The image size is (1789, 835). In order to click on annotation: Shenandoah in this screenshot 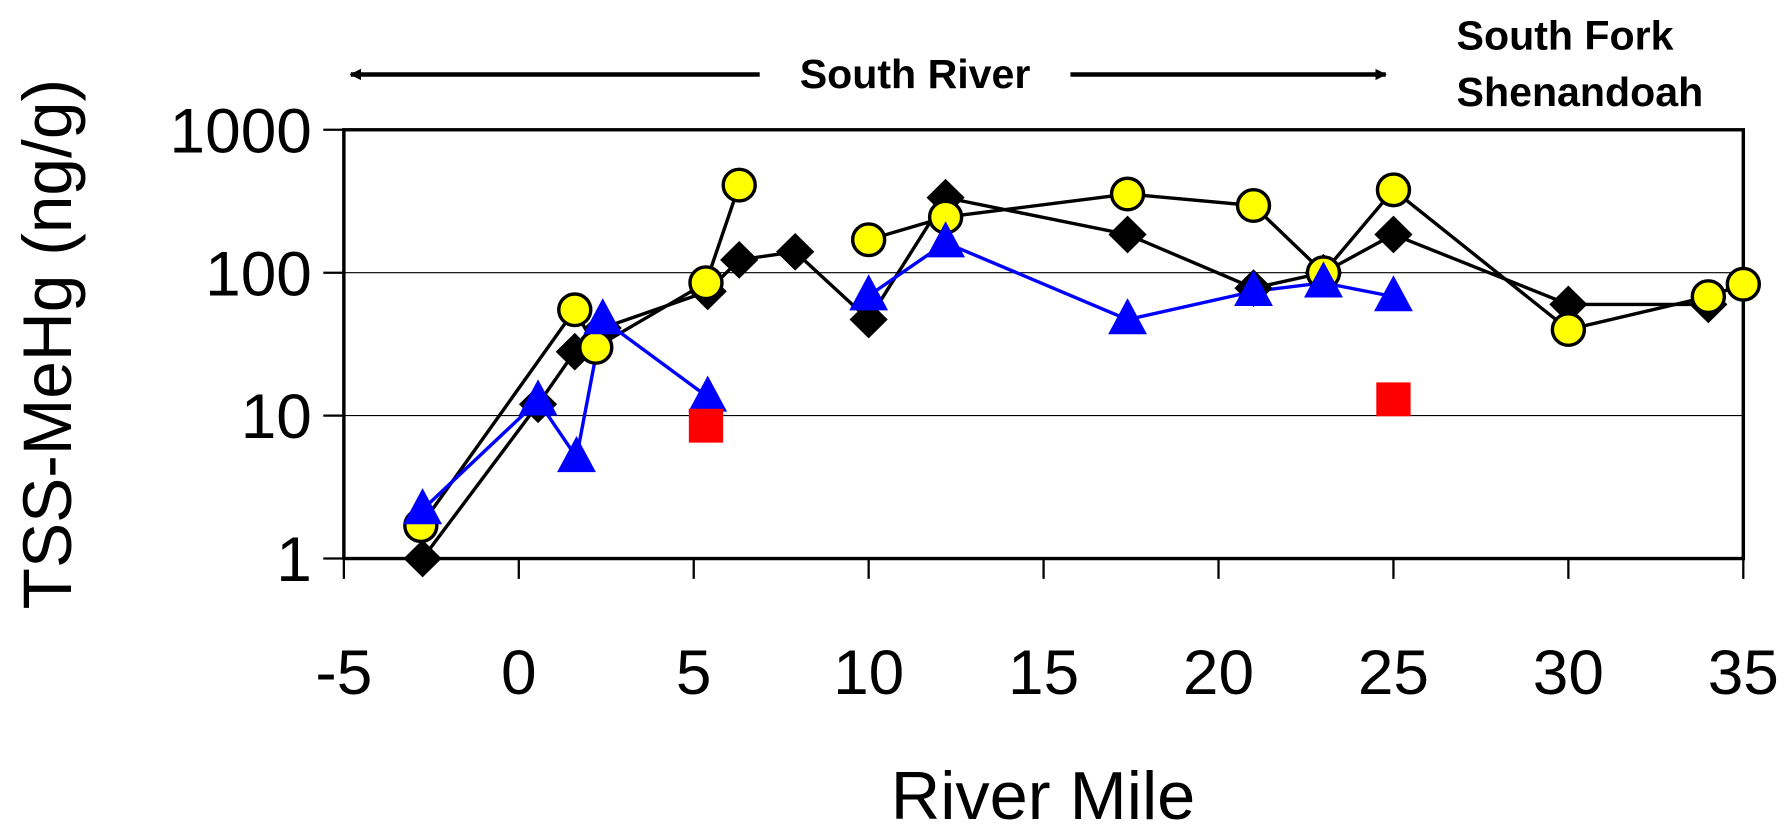, I will do `click(1580, 92)`.